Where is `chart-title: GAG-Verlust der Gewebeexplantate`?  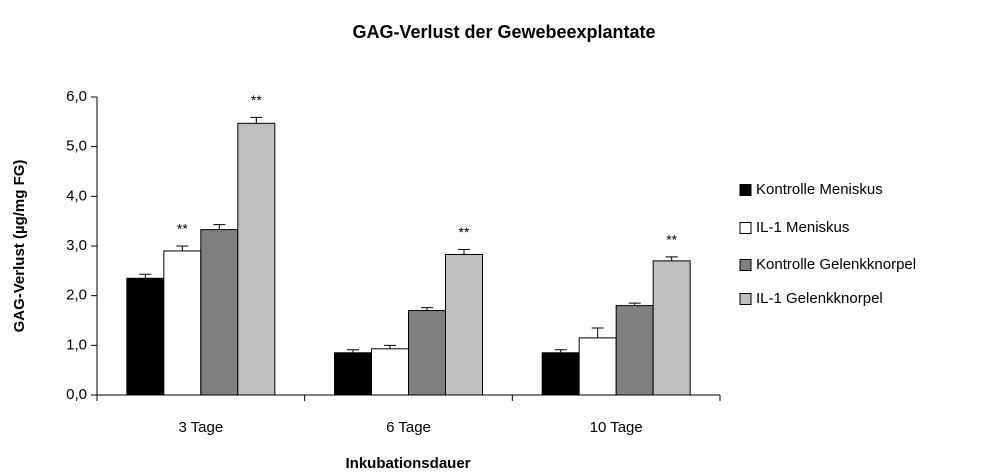 chart-title: GAG-Verlust der Gewebeexplantate is located at coordinates (503, 32).